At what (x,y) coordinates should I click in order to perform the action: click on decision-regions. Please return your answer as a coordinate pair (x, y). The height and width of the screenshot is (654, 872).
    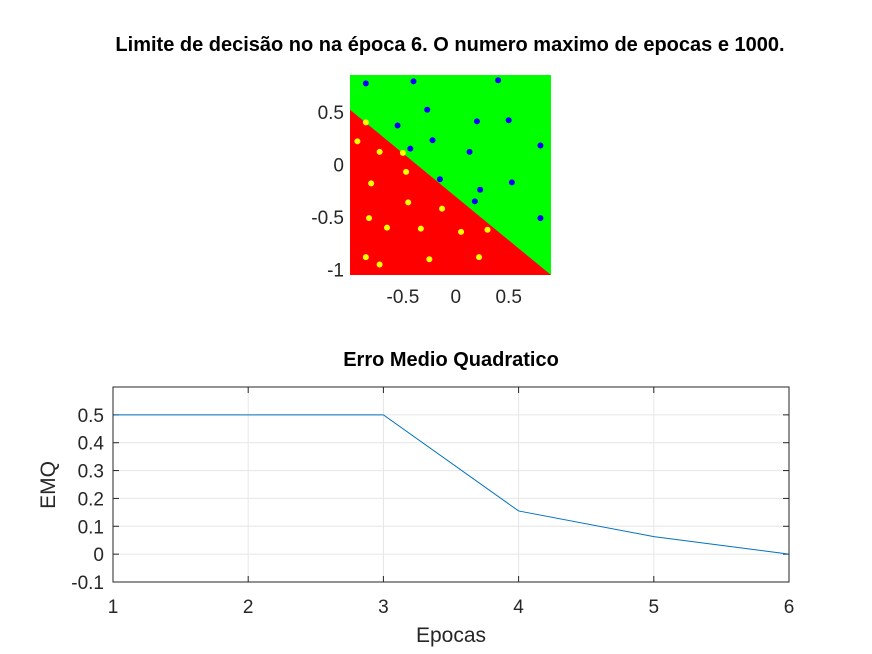
    Looking at the image, I should click on (450, 175).